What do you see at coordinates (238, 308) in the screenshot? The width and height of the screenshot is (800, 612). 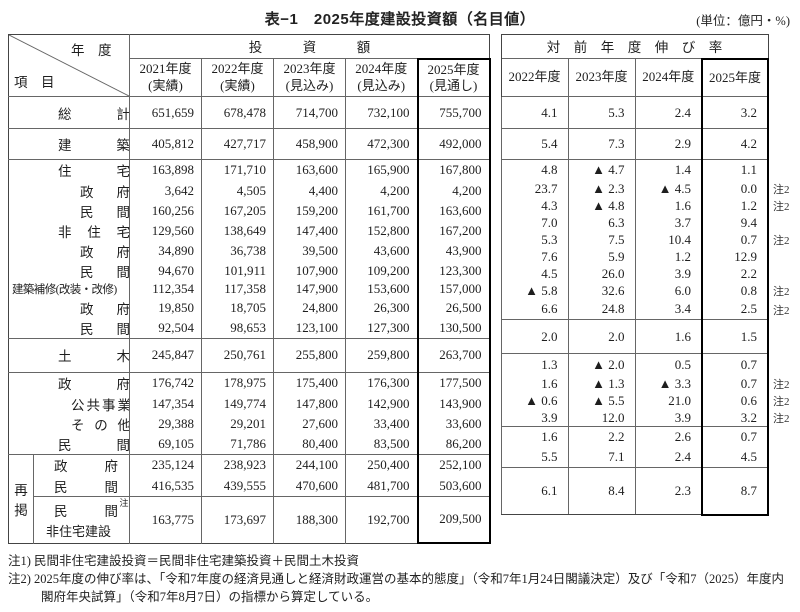 I see `value-cell: 18,705` at bounding box center [238, 308].